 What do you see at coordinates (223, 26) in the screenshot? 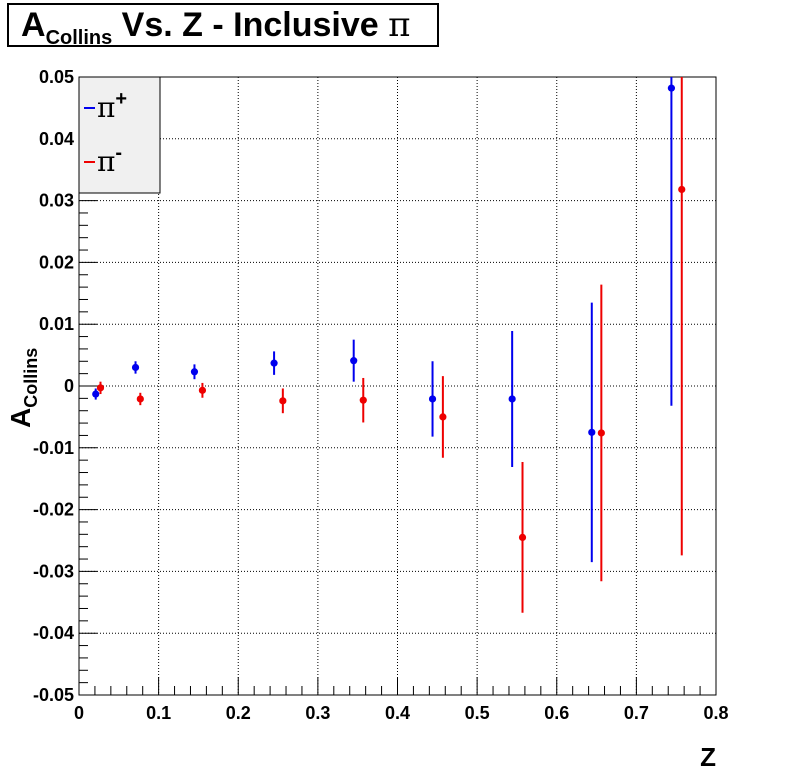
I see `chart-title: ACollins Vs. Z - Inclusive π` at bounding box center [223, 26].